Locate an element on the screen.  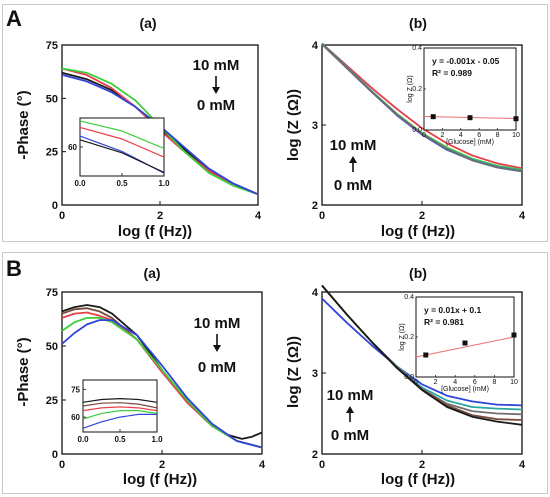
panel-b-a-ytick-label: 75 is located at coordinates (52, 293).